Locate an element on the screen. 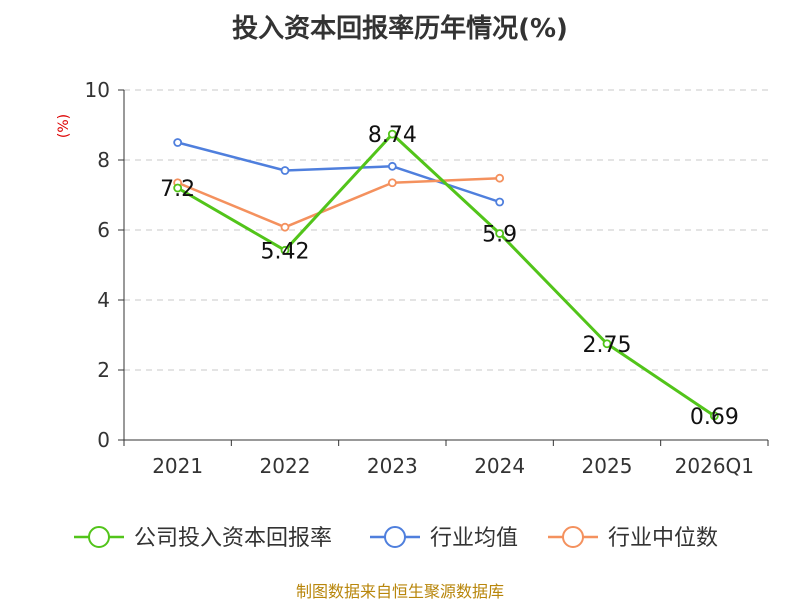 The width and height of the screenshot is (800, 602). y-tick-label: 8 is located at coordinates (103, 160).